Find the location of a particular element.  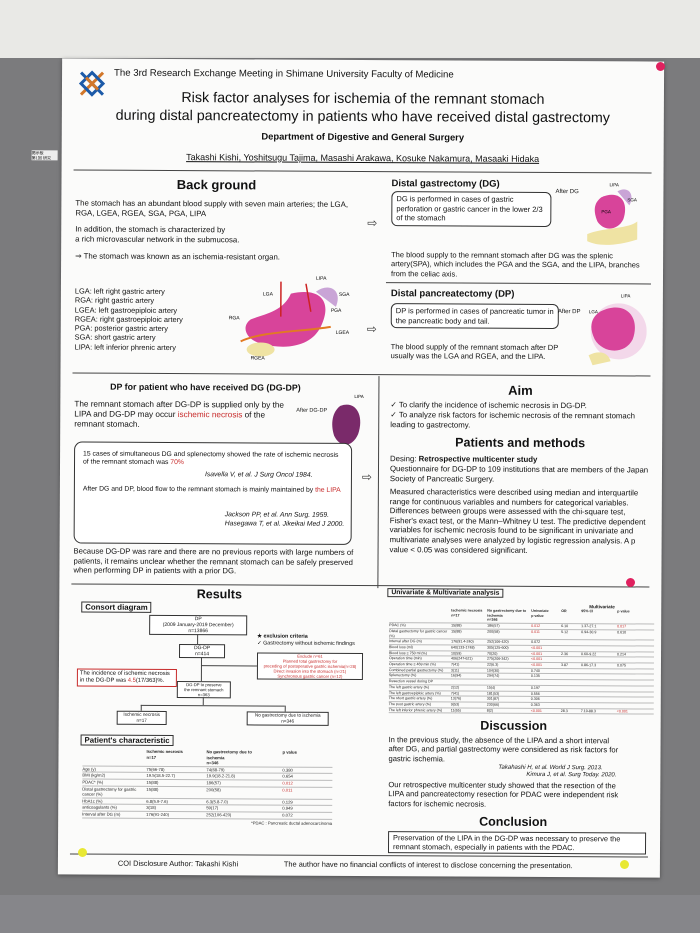

characteristic-cell: BMI (kg/m2) is located at coordinates (94, 775).